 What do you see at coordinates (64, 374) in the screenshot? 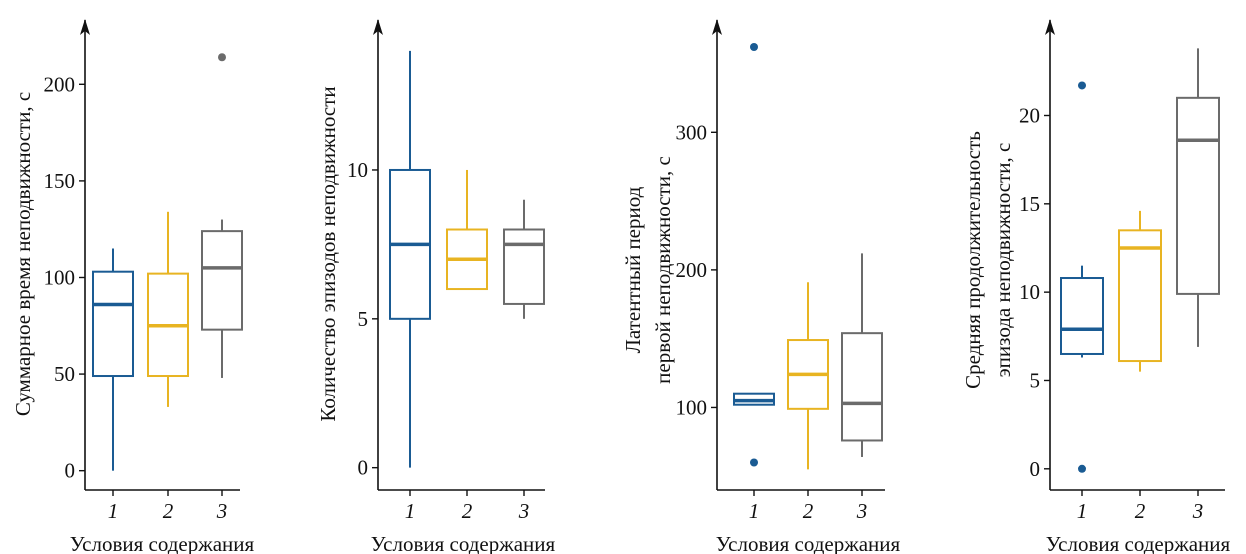
I see `y-tick-label: 50` at bounding box center [64, 374].